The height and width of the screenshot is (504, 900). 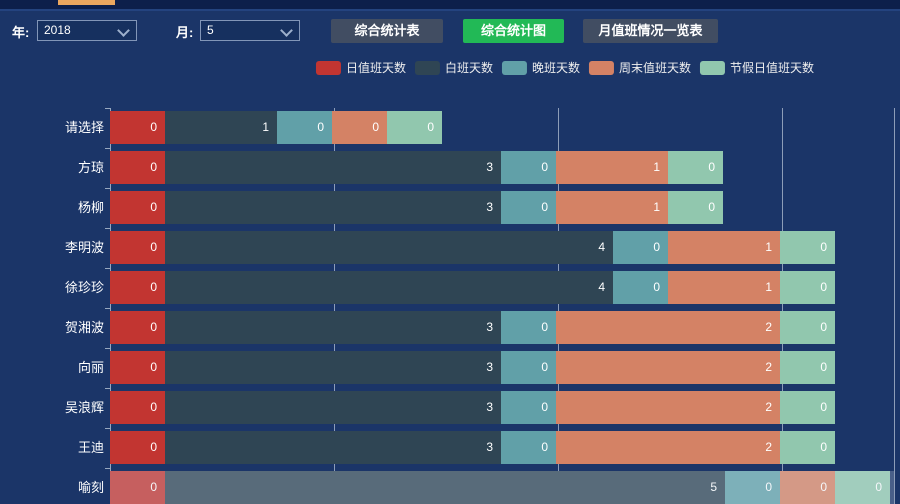 What do you see at coordinates (640, 67) in the screenshot?
I see `legend-item: 周末值班天数` at bounding box center [640, 67].